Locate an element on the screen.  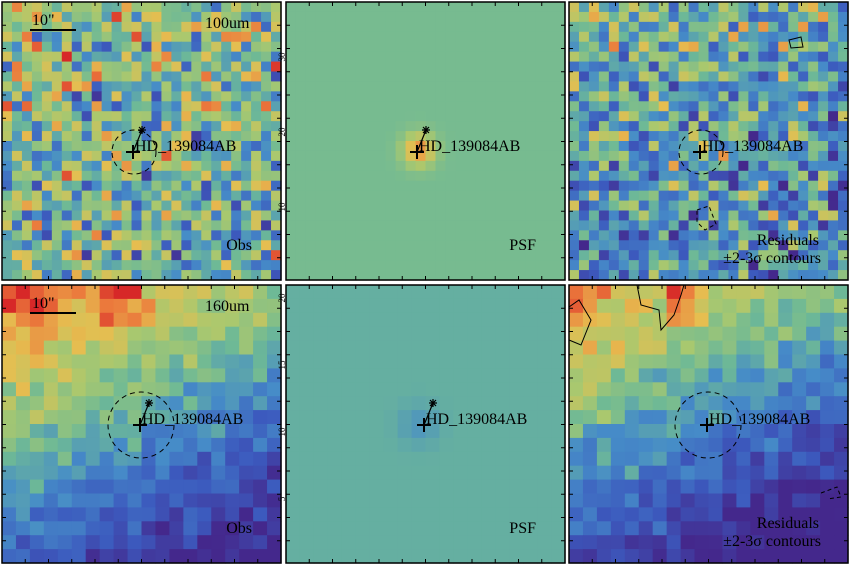
panel-label: Residuals is located at coordinates (788, 523).